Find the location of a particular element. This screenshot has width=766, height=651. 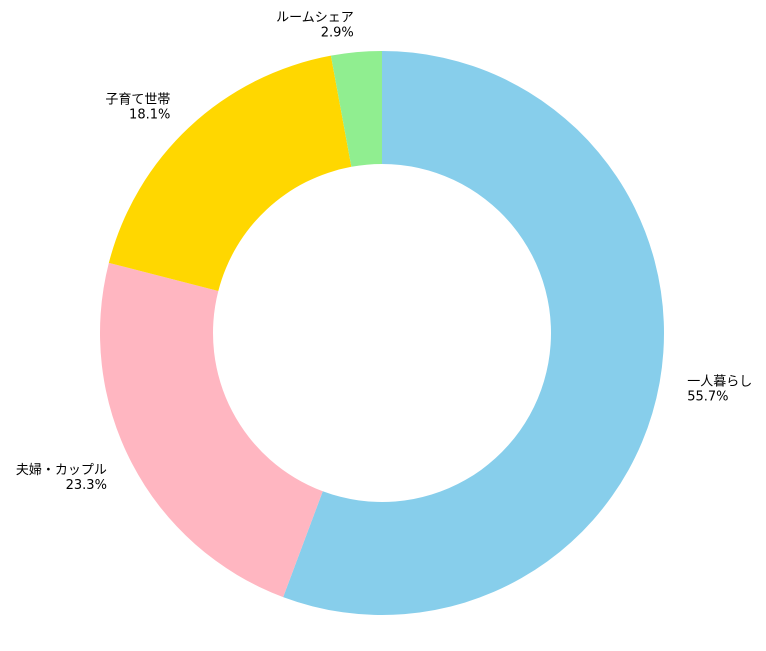

slice-label: 子育て世帯 18.1% is located at coordinates (137, 107).